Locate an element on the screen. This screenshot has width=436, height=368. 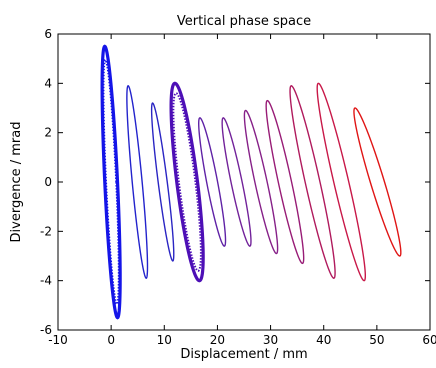
y-tick-label: -4 is located at coordinates (46, 281).